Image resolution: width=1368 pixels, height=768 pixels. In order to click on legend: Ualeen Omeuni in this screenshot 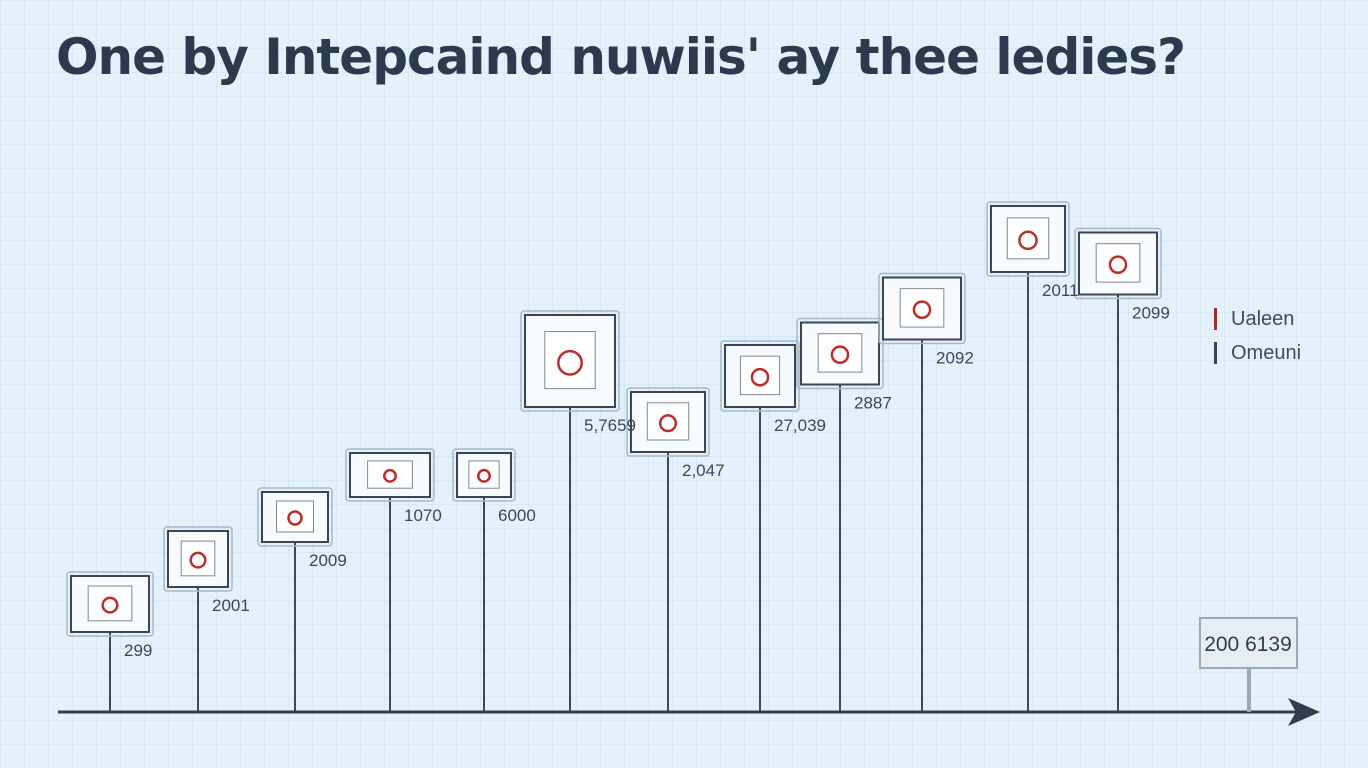, I will do `click(1257, 336)`.